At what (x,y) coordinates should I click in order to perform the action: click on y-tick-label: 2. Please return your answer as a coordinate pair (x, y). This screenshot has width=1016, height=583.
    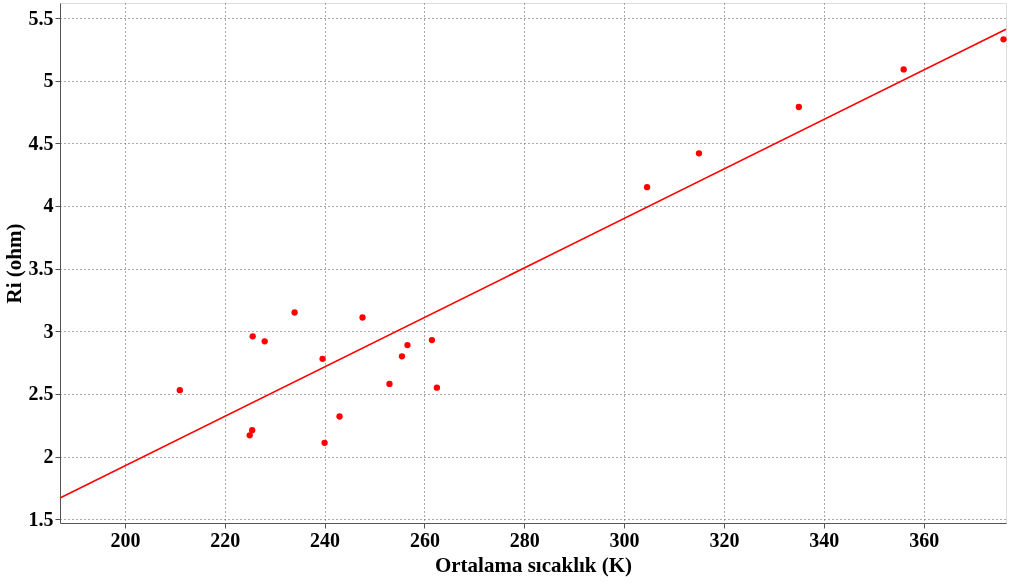
    Looking at the image, I should click on (48, 456).